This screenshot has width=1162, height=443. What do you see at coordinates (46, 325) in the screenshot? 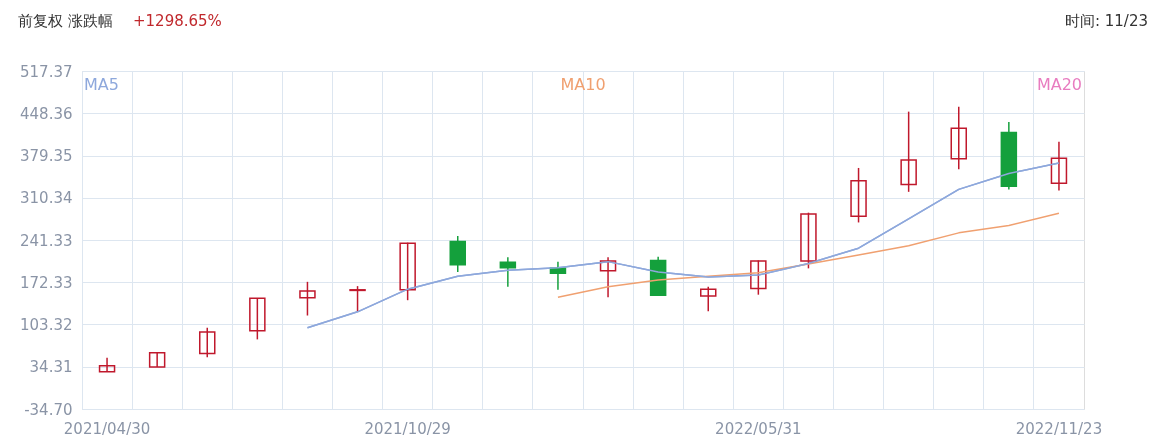
I see `y-tick-label: 103.32` at bounding box center [46, 325].